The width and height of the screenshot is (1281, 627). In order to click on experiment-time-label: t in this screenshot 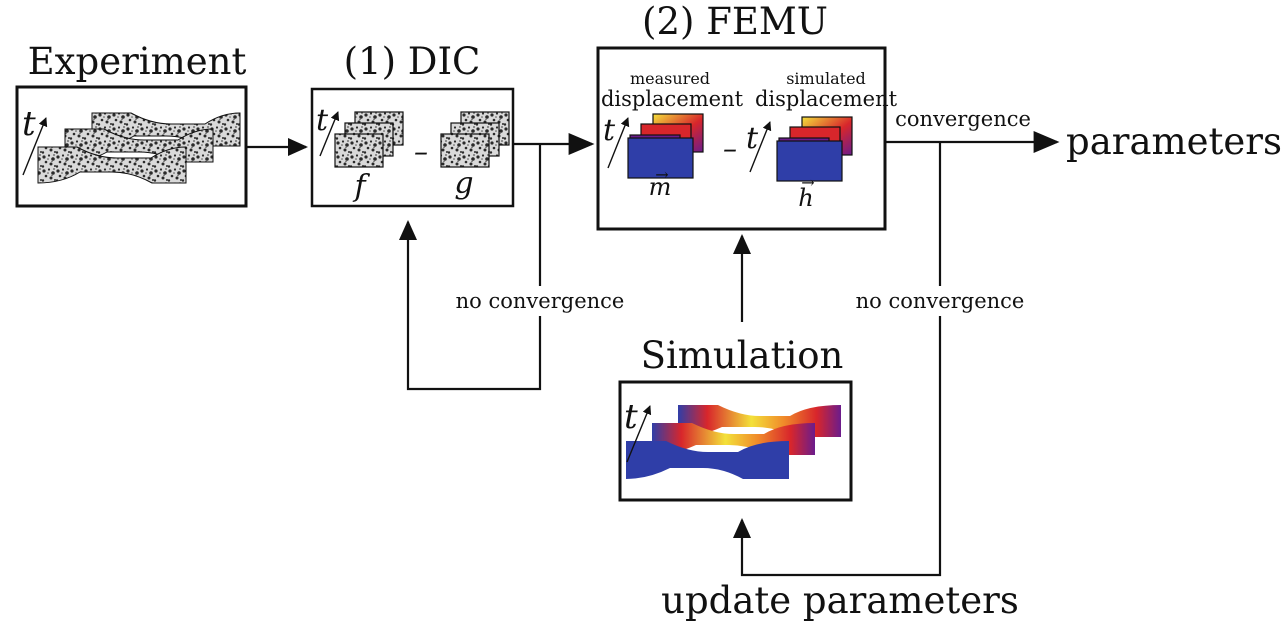, I will do `click(29, 124)`.